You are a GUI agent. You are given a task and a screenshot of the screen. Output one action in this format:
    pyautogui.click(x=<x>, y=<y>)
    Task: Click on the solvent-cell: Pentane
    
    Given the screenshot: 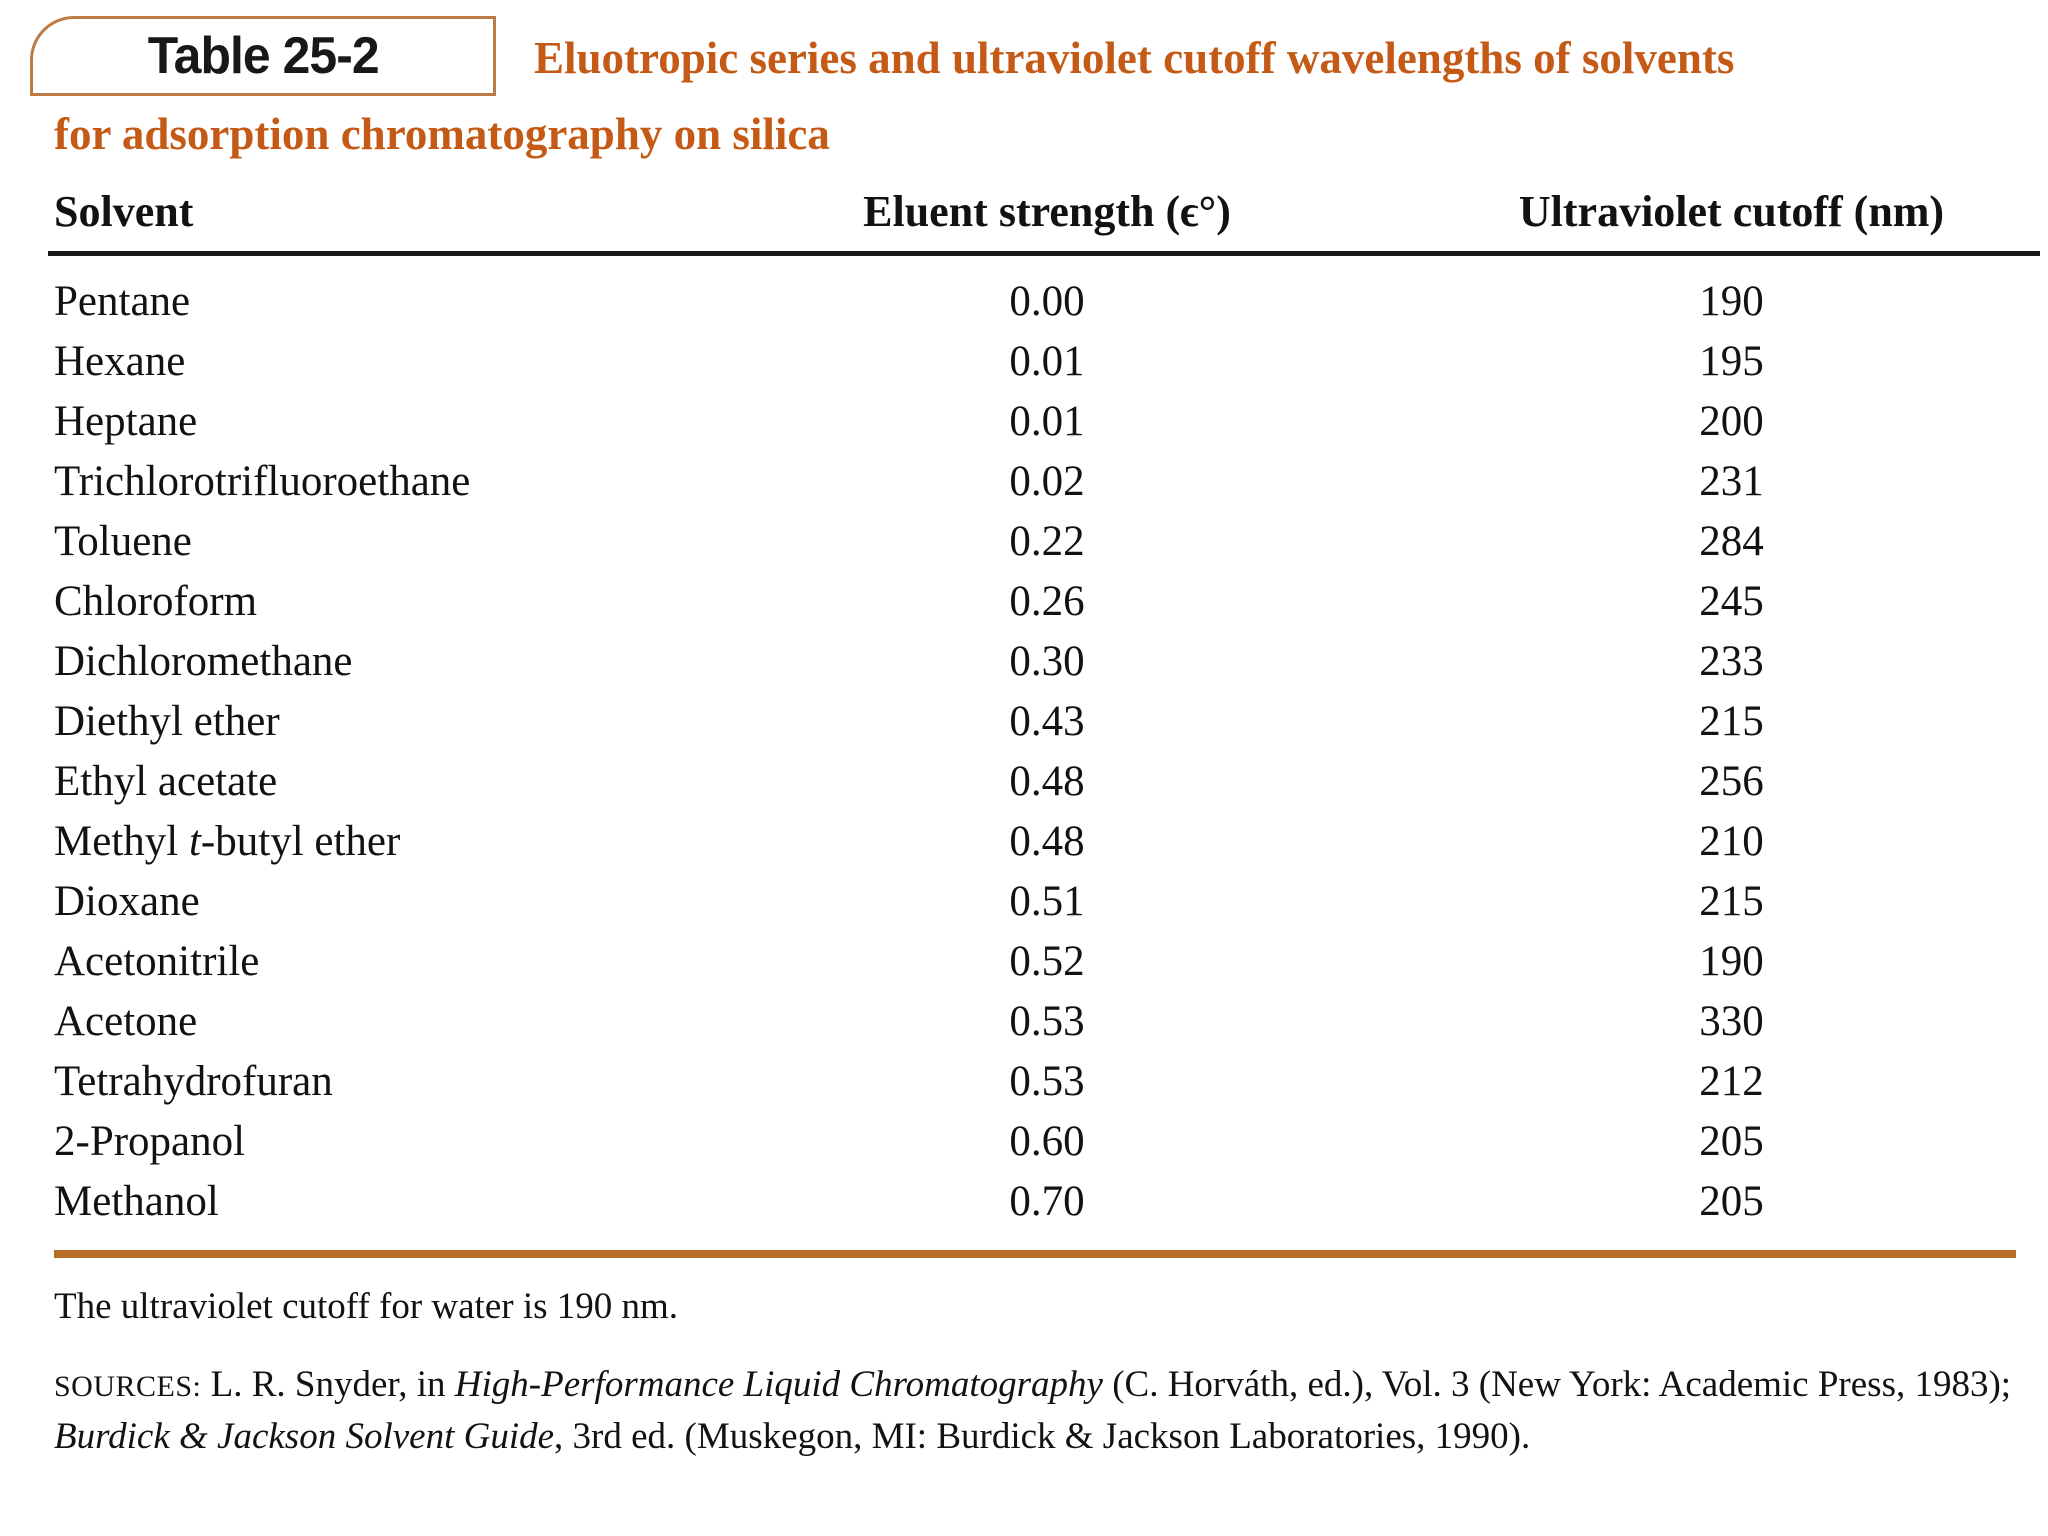 What is the action you would take?
    pyautogui.click(x=122, y=301)
    